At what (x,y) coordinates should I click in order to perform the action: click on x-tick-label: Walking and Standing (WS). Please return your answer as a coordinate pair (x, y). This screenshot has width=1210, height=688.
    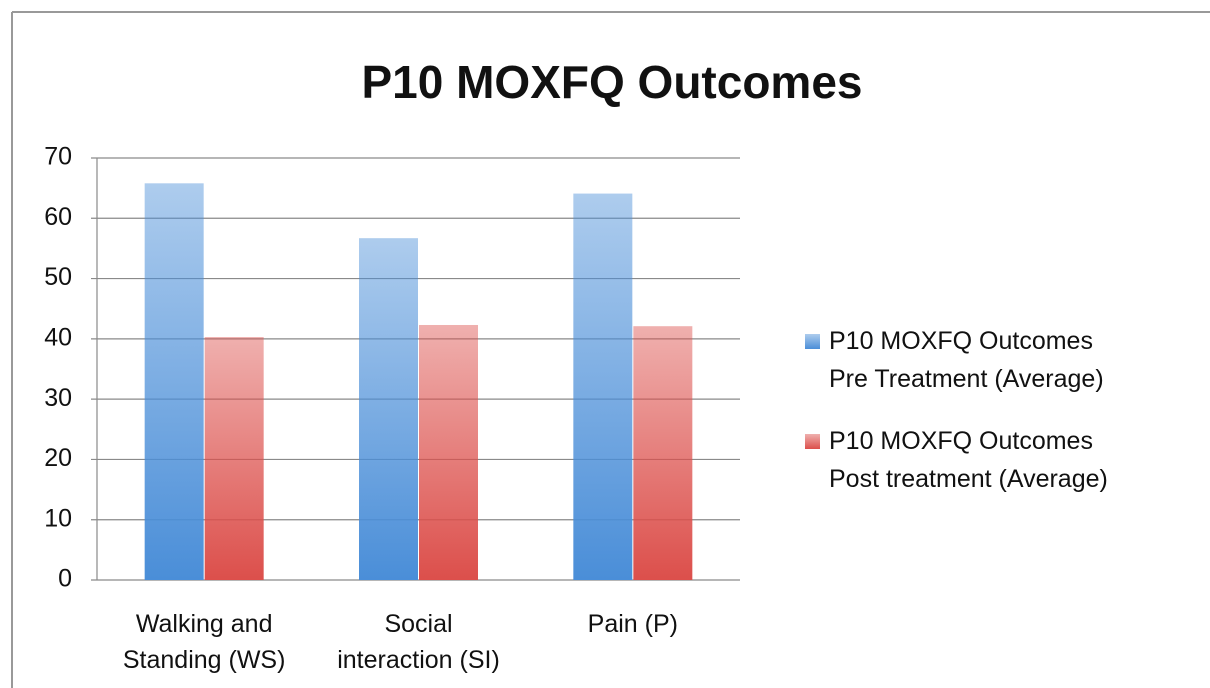
    Looking at the image, I should click on (204, 642).